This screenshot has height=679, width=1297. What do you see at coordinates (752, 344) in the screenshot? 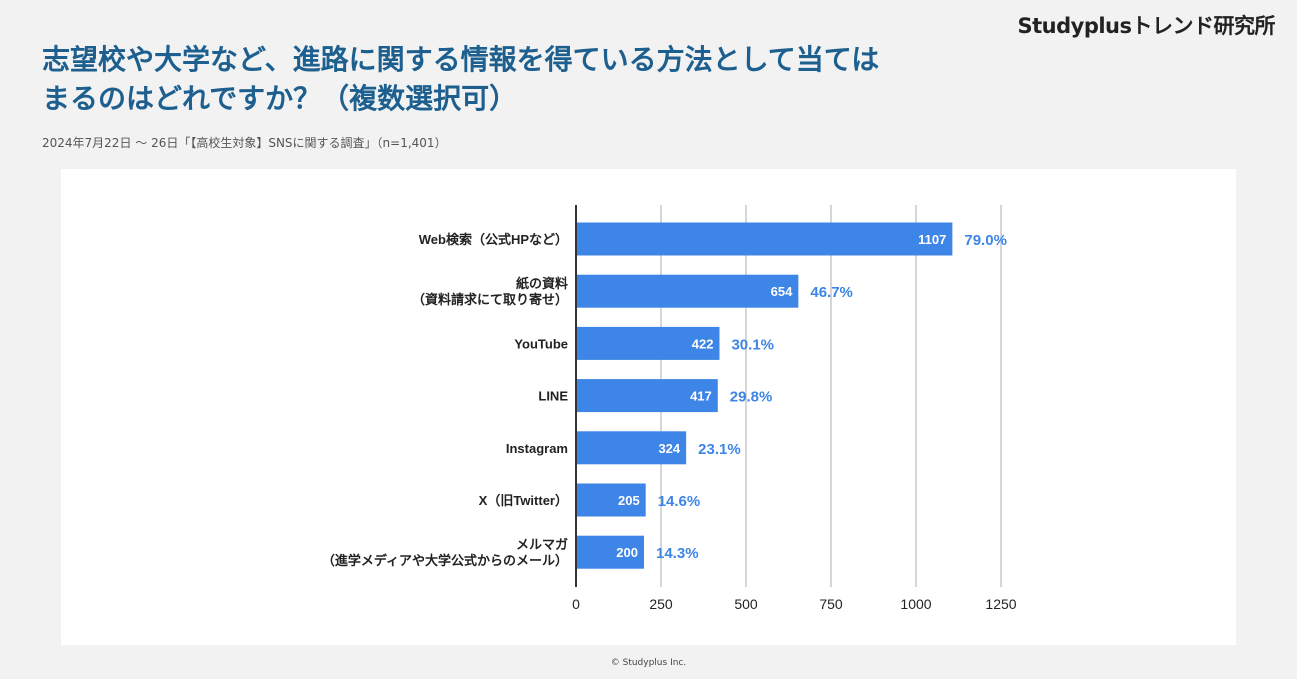
I see `bar-percent-label: 30.1%` at bounding box center [752, 344].